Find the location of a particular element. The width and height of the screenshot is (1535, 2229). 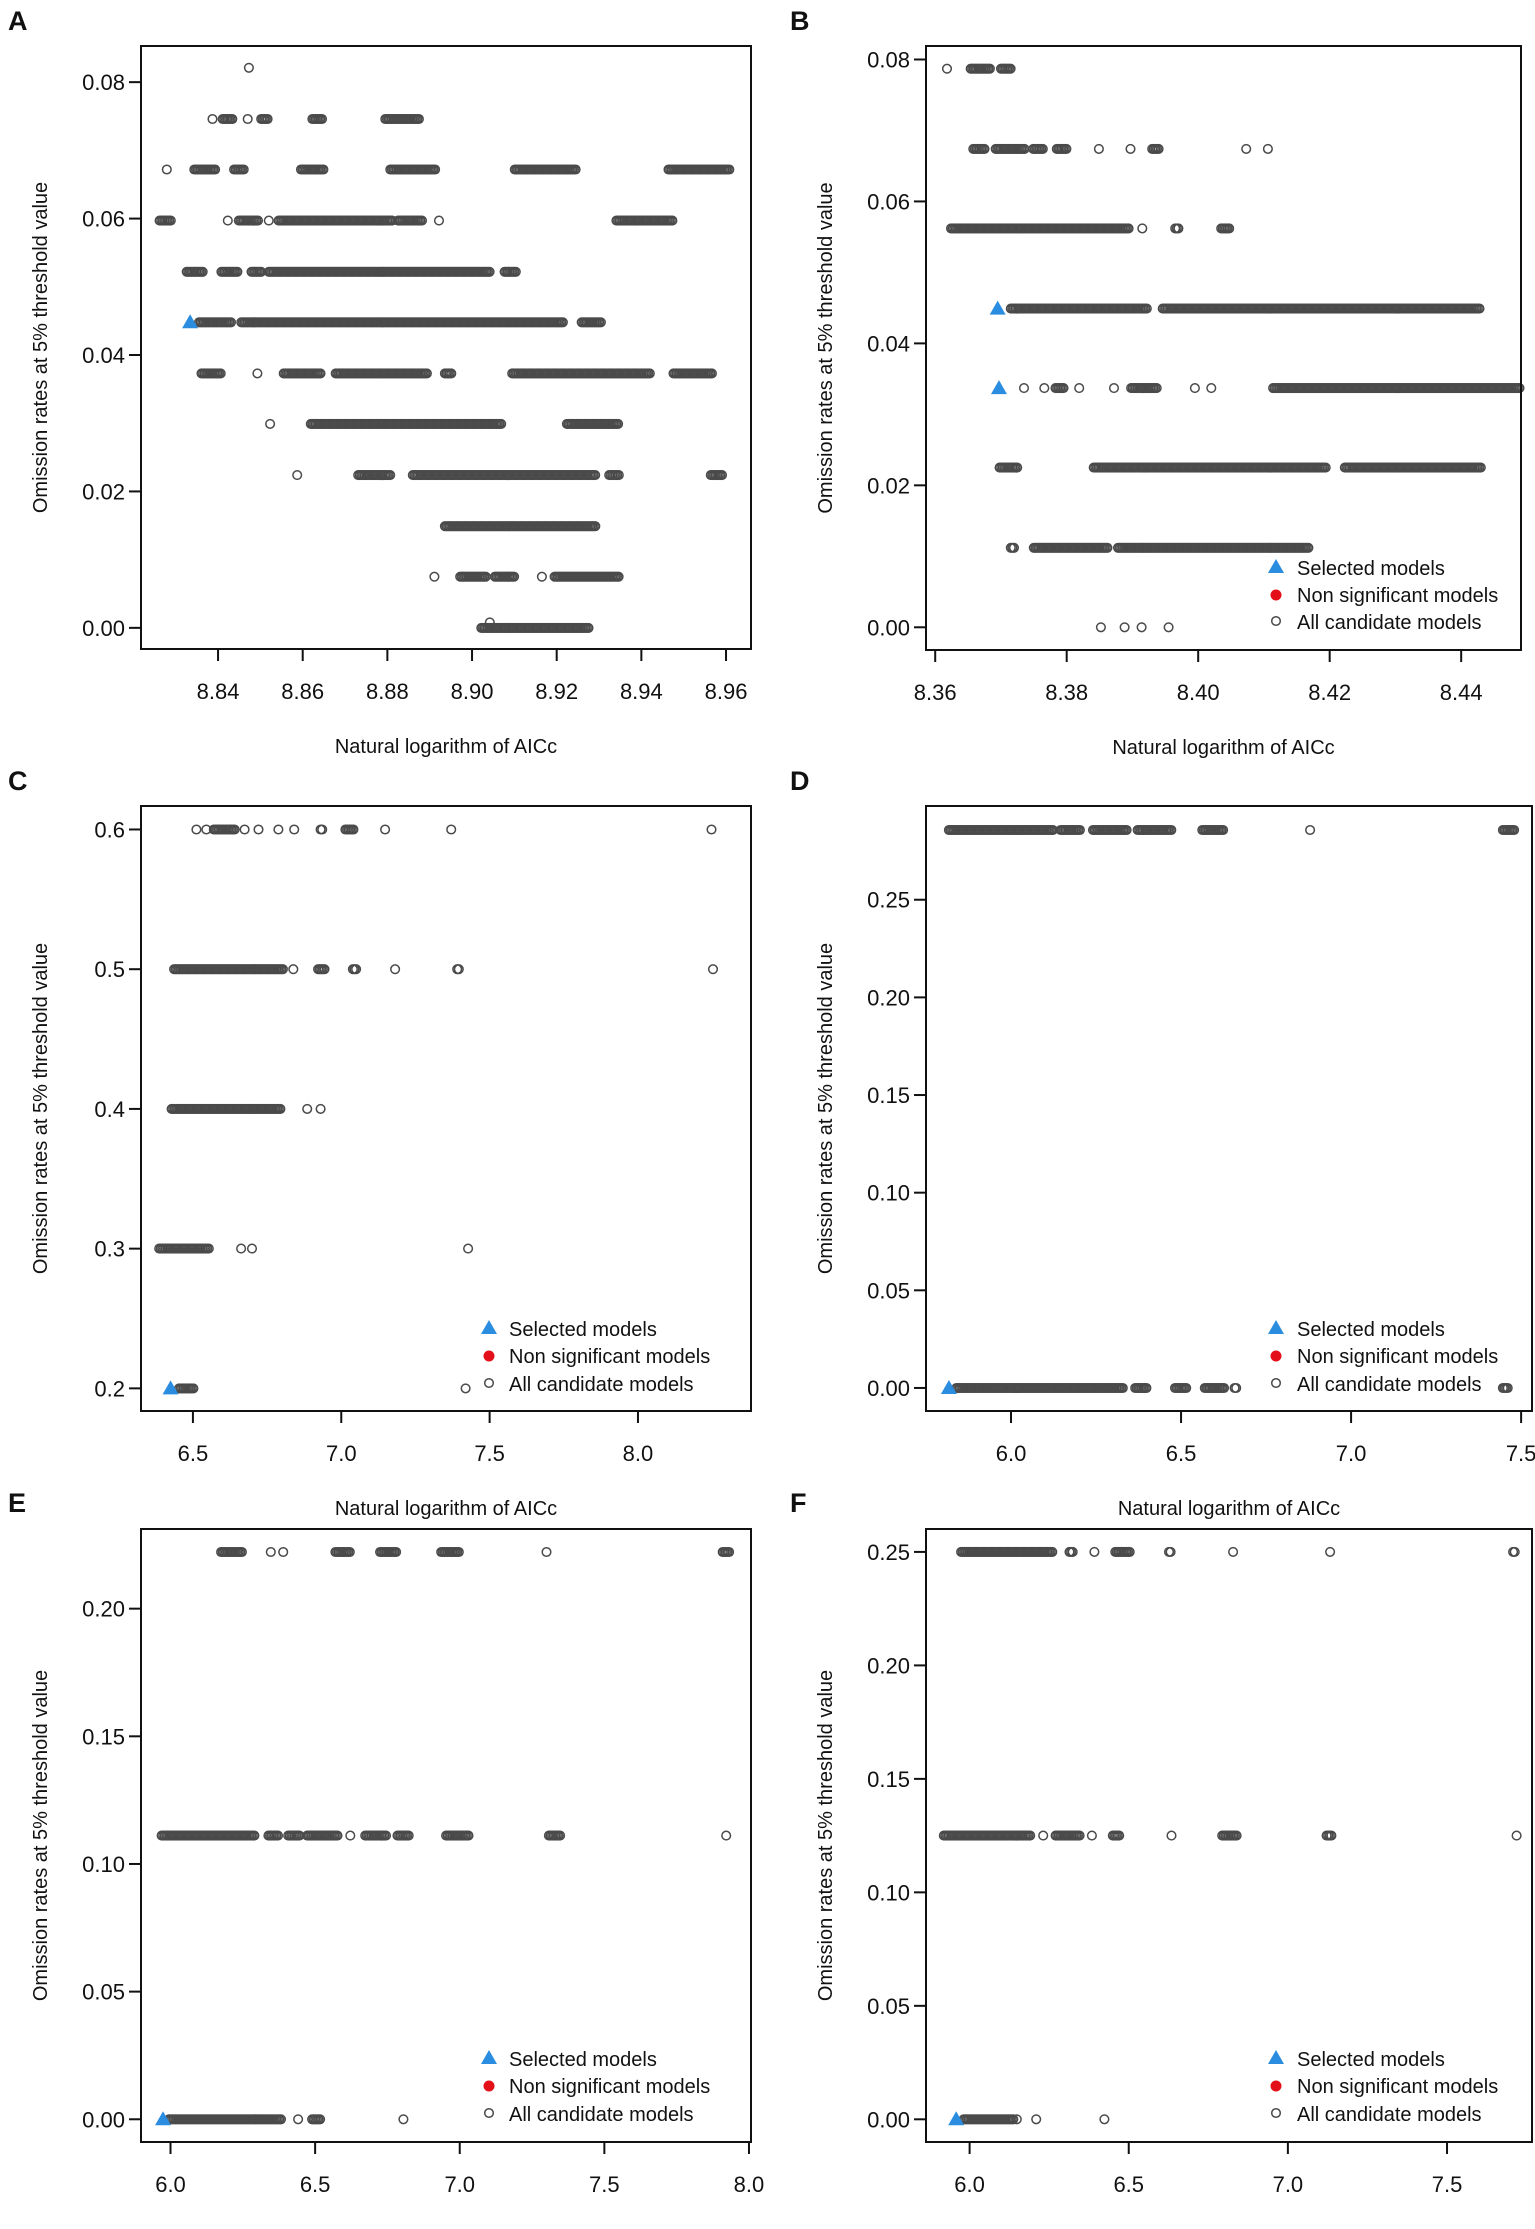

x-tick-label: 6.0 is located at coordinates (1011, 1453).